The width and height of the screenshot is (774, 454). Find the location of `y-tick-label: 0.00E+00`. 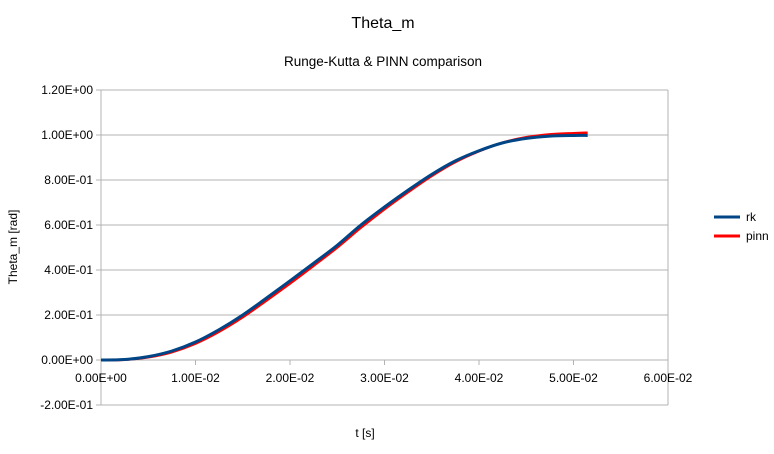

y-tick-label: 0.00E+00 is located at coordinates (67, 360).